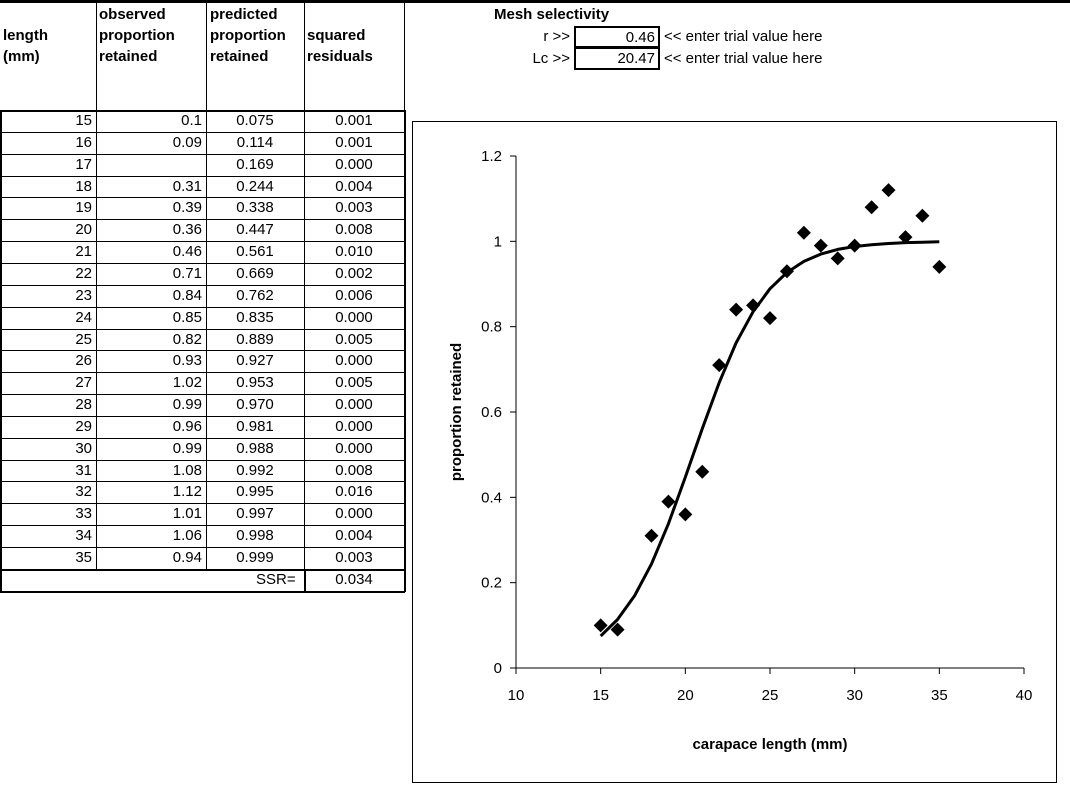 Image resolution: width=1070 pixels, height=789 pixels. Describe the element at coordinates (354, 252) in the screenshot. I see `table-cell-squared: 0.010` at that location.